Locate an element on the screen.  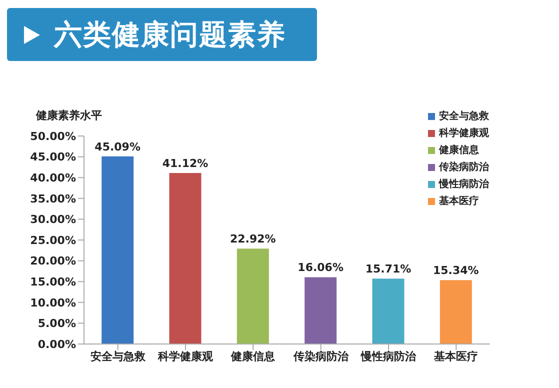
data-label: 41.12% is located at coordinates (185, 163).